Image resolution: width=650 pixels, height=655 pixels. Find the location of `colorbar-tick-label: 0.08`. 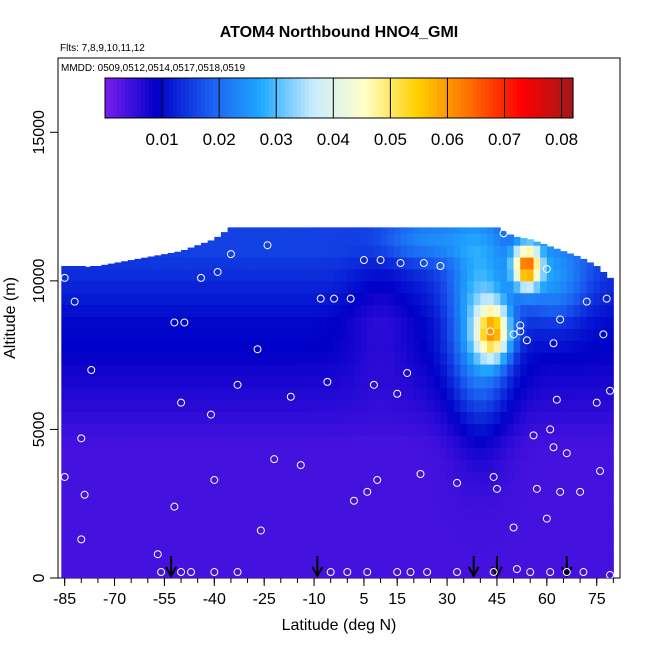

colorbar-tick-label: 0.08 is located at coordinates (561, 139).